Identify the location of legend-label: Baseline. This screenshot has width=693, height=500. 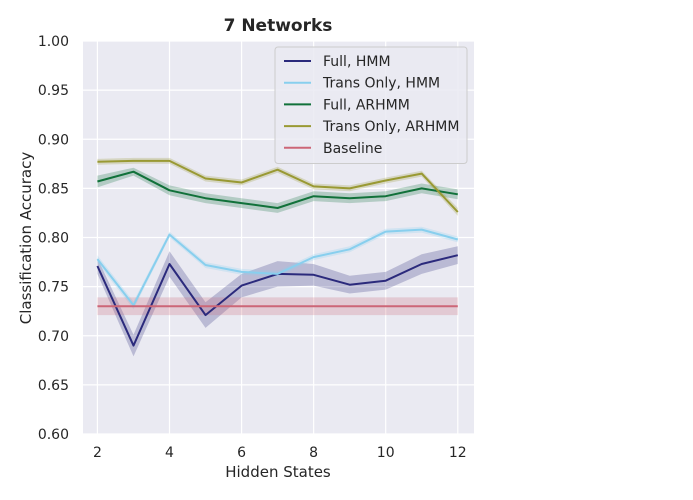
(352, 149).